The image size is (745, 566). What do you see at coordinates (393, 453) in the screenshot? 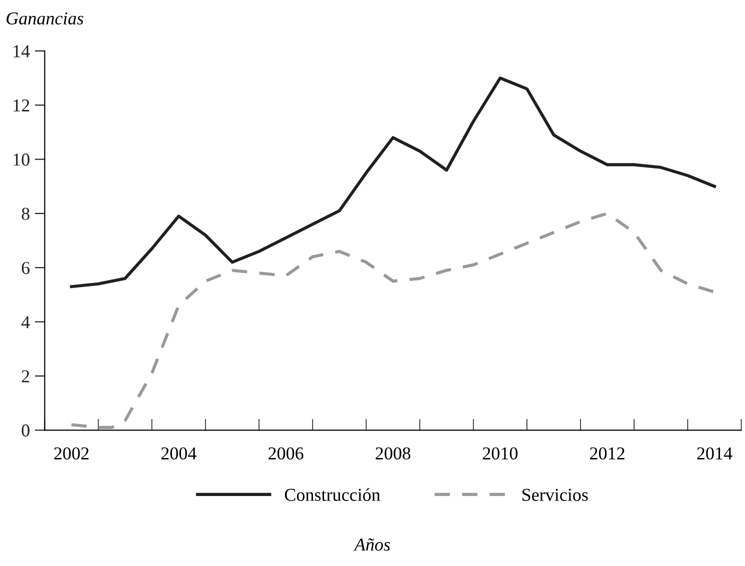
I see `x-tick-label: 2008` at bounding box center [393, 453].